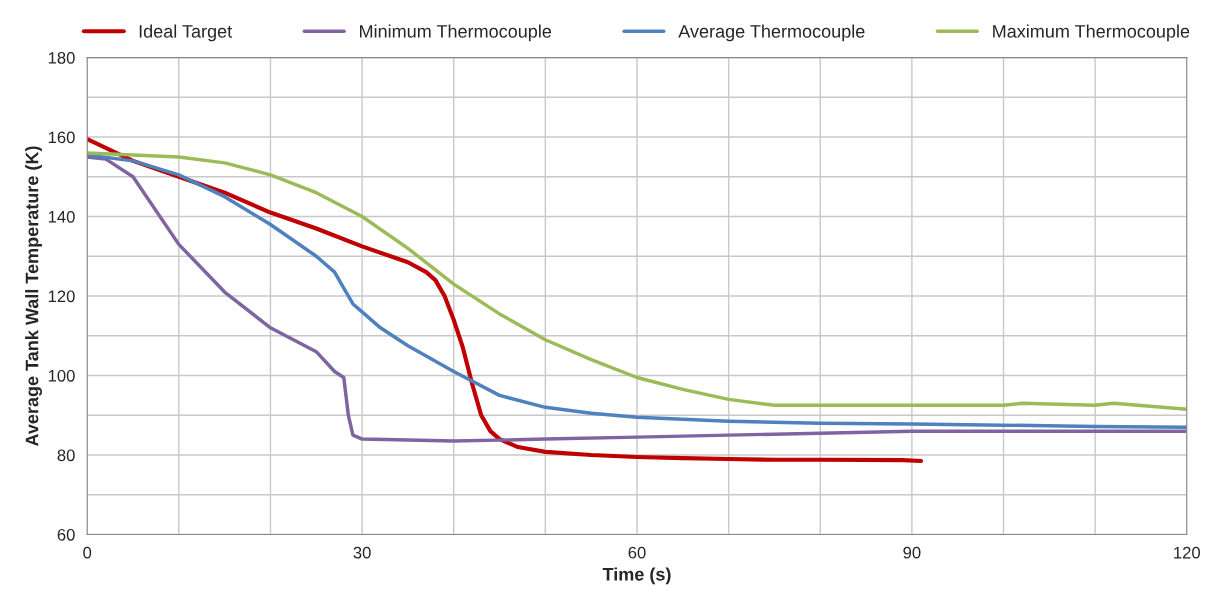  Describe the element at coordinates (66, 534) in the screenshot. I see `y-tick-label: 60` at that location.